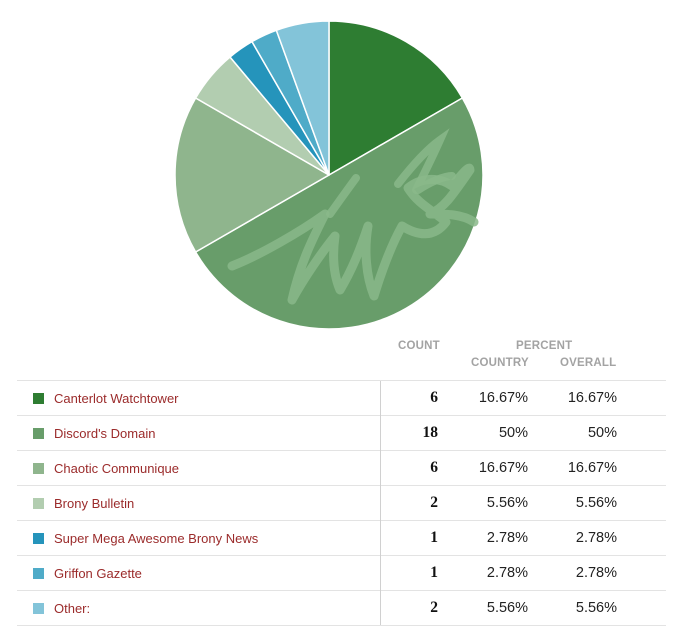  I want to click on table-row: Discord's Domain 18 50% 50%, so click(341, 433).